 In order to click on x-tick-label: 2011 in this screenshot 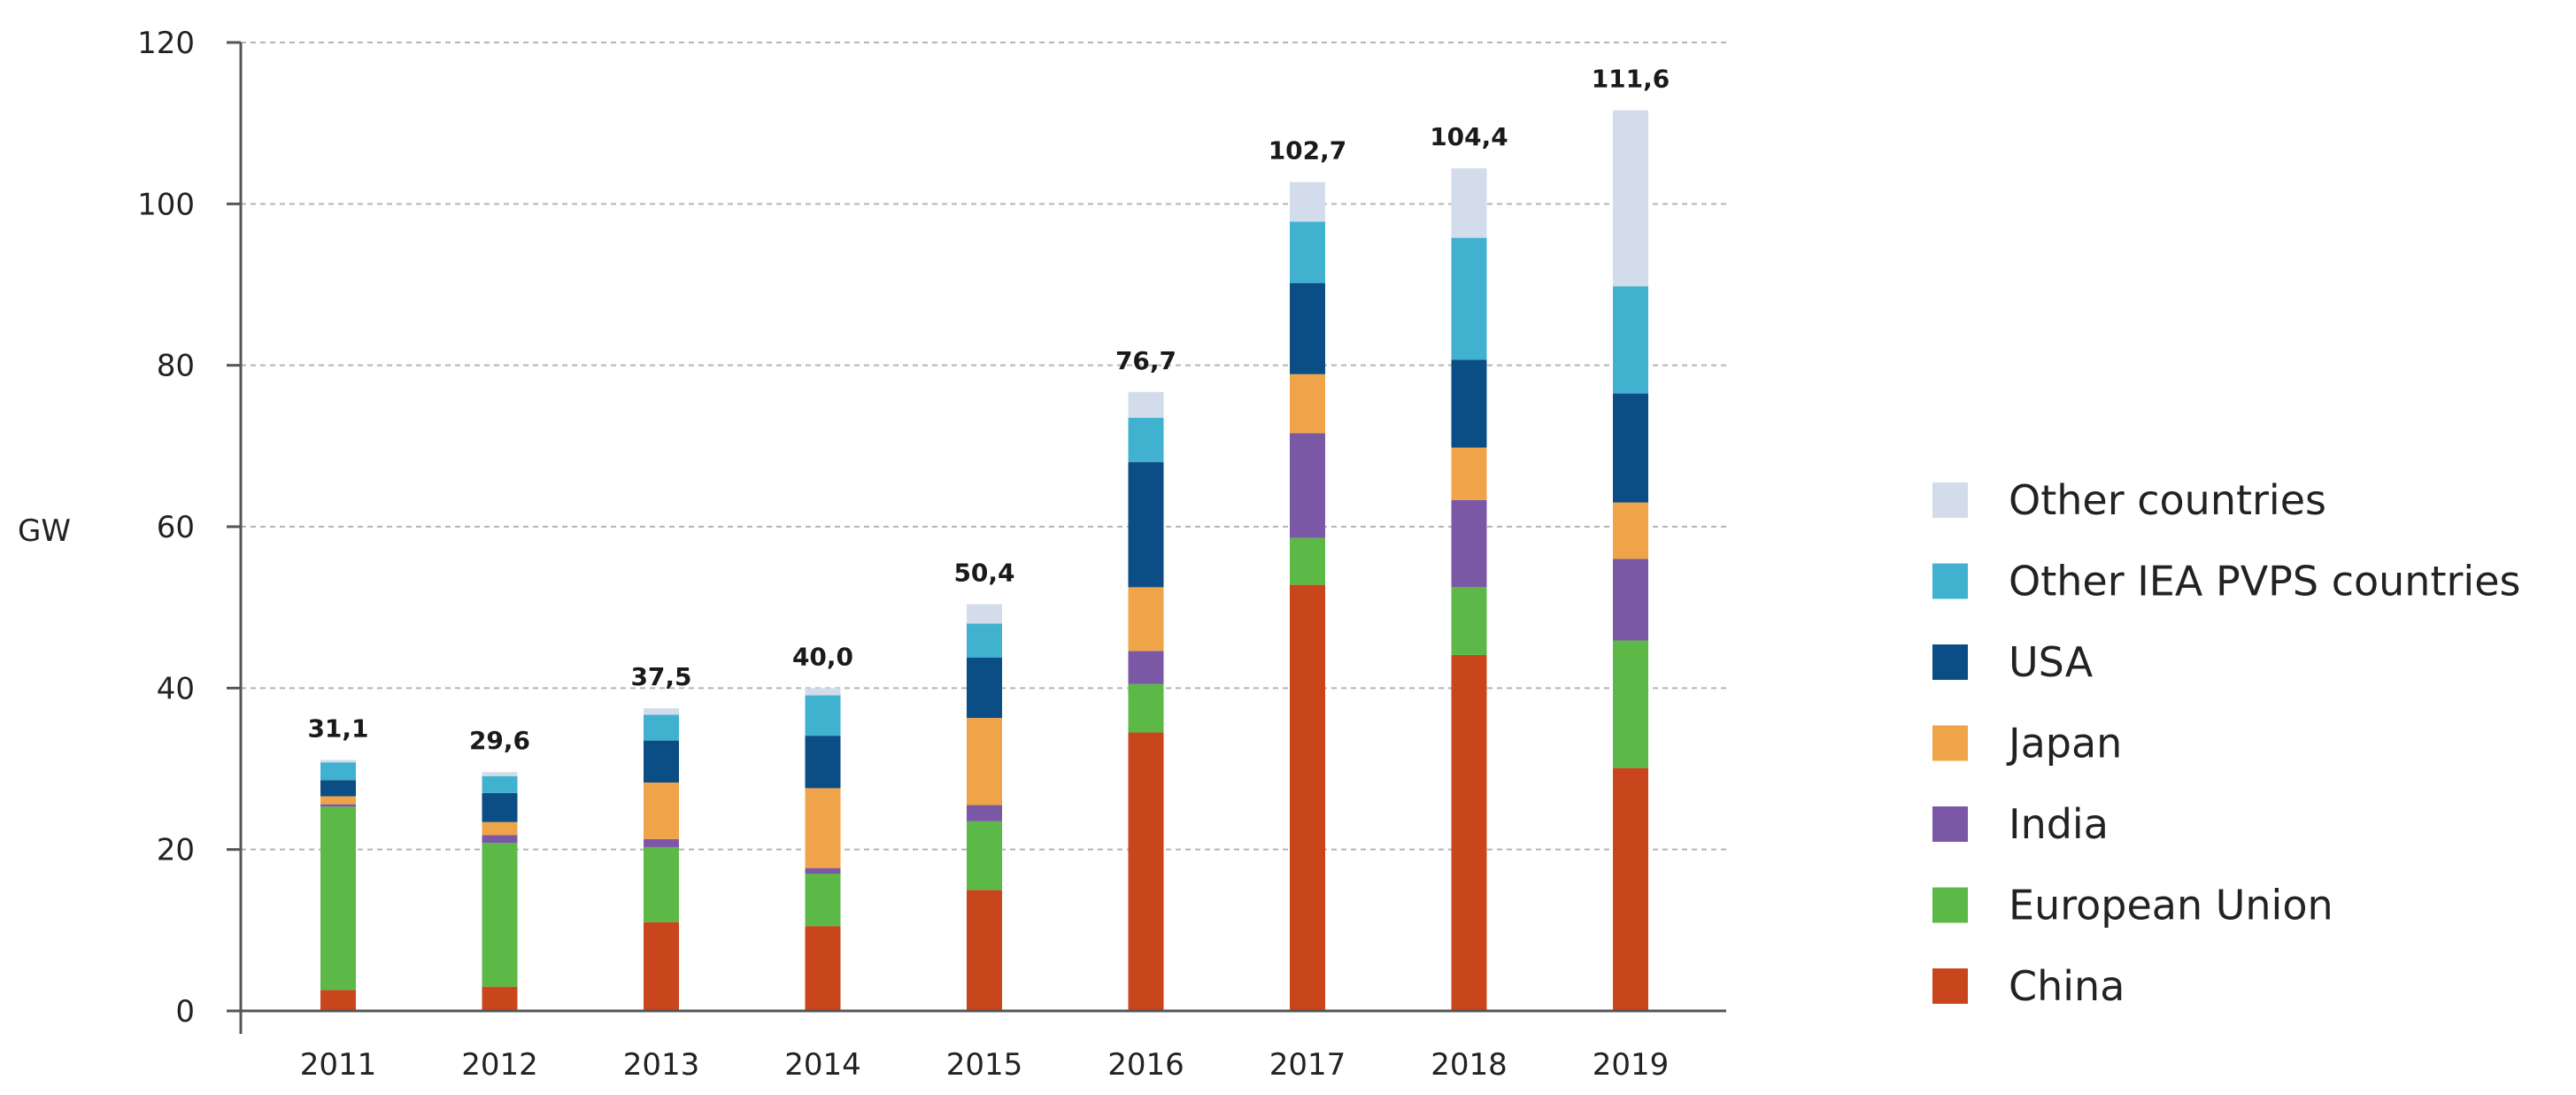, I will do `click(338, 1065)`.